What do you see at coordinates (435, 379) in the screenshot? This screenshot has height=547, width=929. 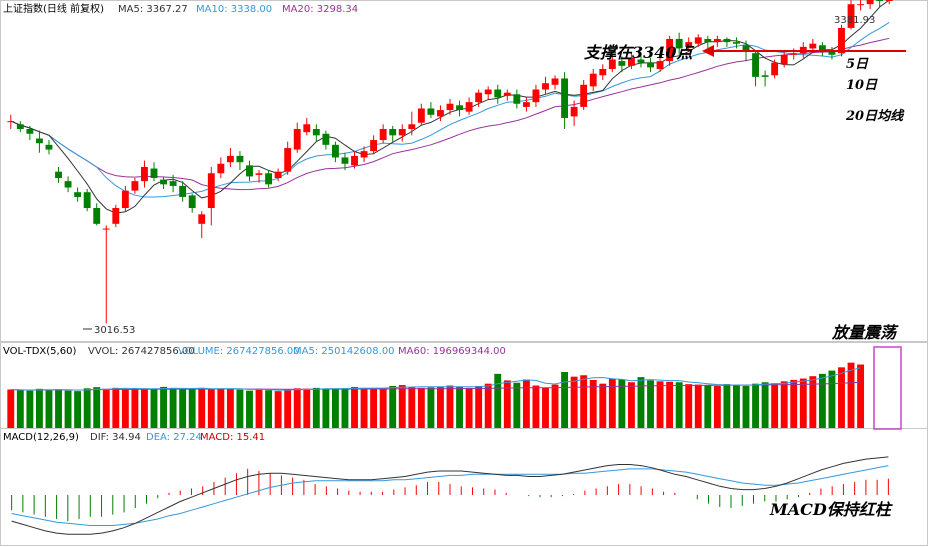 I see `vol-ma5-line` at bounding box center [435, 379].